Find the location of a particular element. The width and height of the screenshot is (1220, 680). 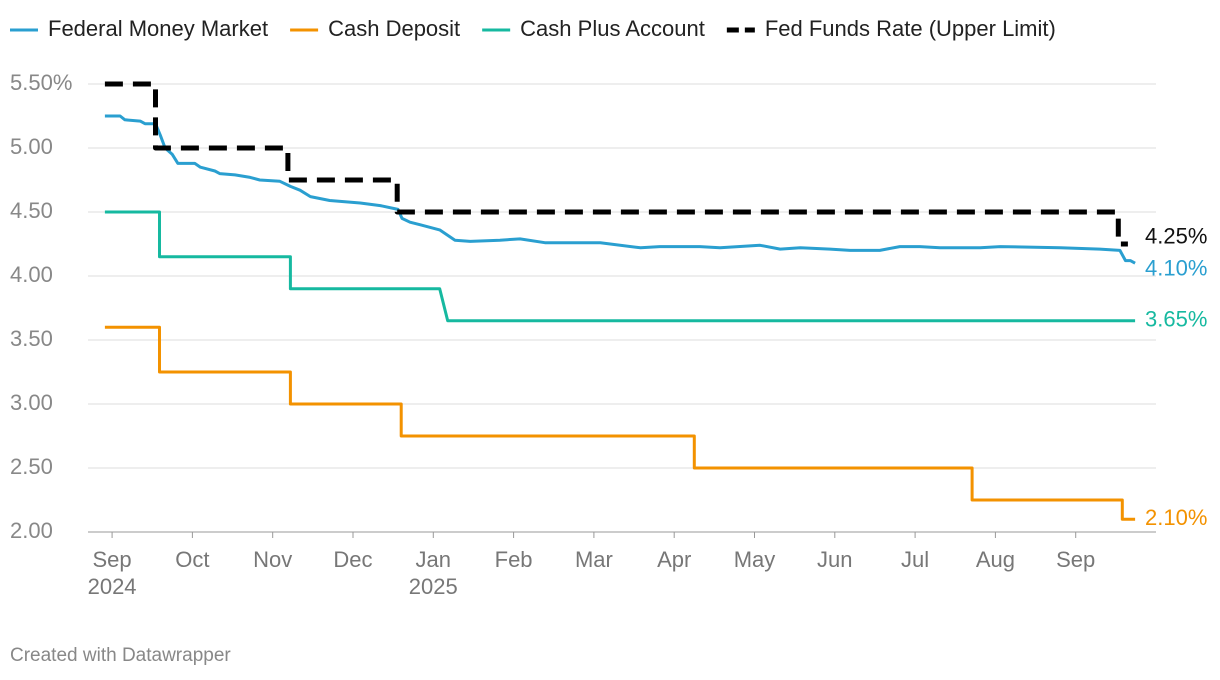

x-tick-label: Jun is located at coordinates (835, 559).